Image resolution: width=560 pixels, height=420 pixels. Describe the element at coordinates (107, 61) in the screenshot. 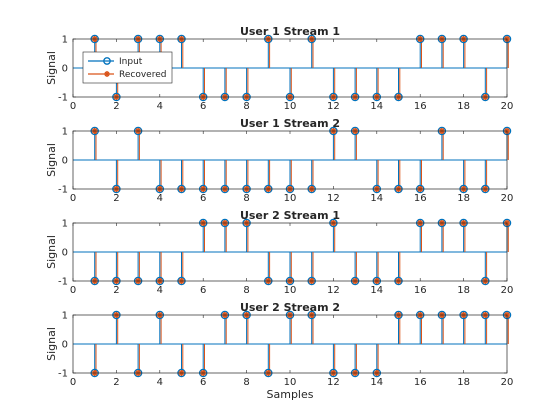

I see `legend-input-marker` at that location.